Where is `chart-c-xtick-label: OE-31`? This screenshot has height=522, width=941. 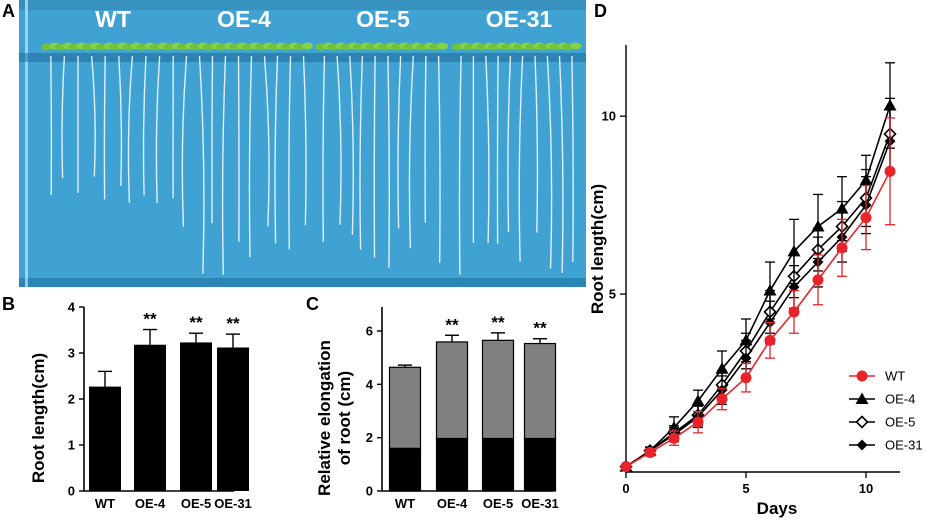
chart-c-xtick-label: OE-31 is located at coordinates (540, 503).